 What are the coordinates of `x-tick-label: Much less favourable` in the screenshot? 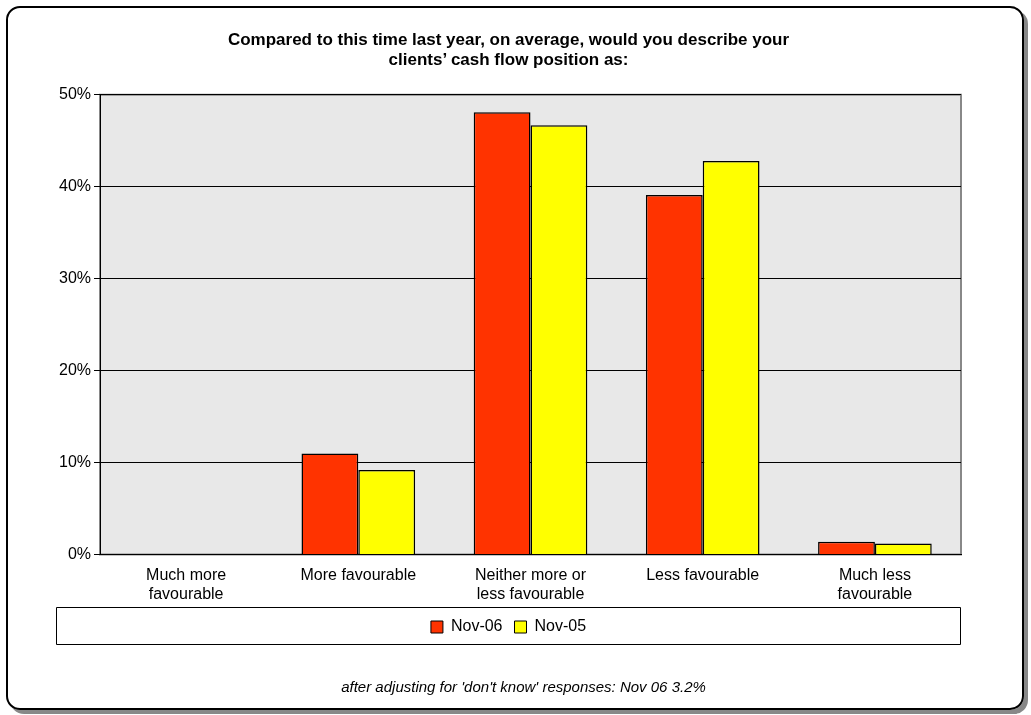 It's located at (875, 583).